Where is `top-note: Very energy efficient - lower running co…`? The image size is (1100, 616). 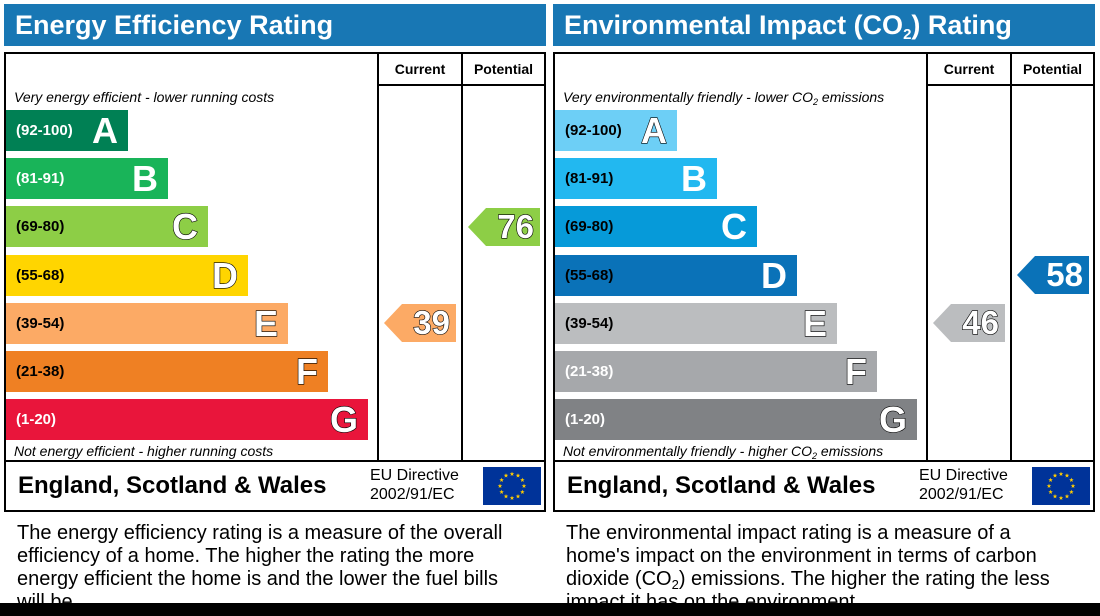
top-note: Very energy efficient - lower running co… is located at coordinates (144, 97).